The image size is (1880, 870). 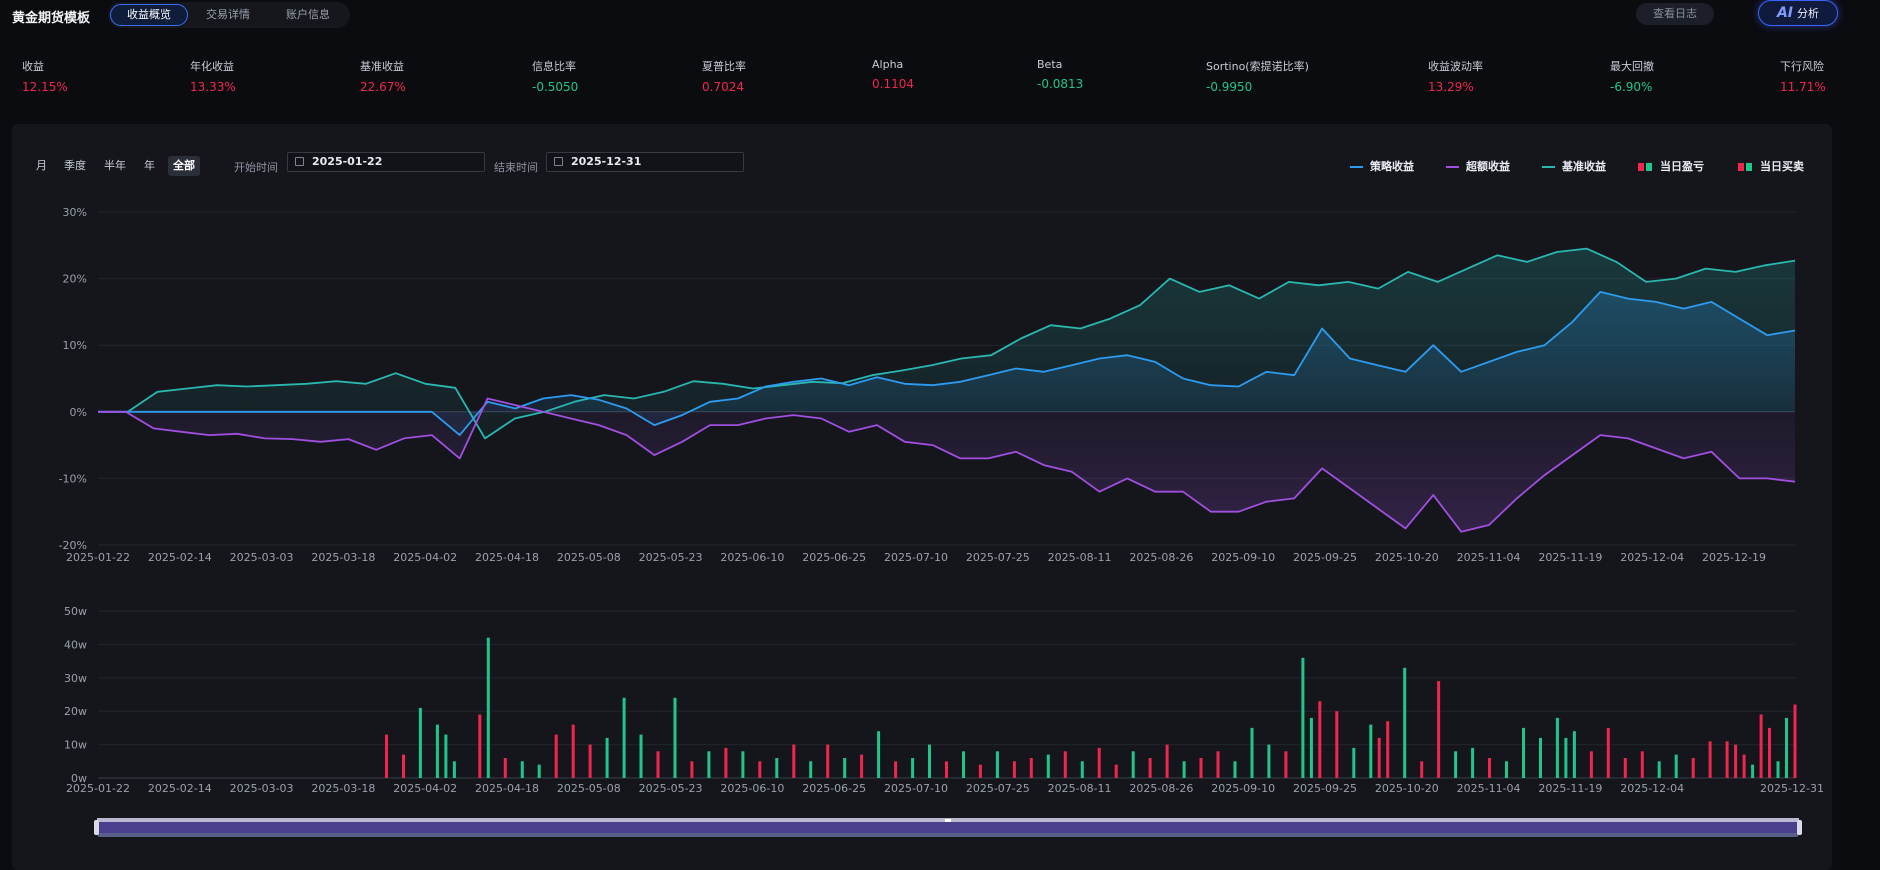 I want to click on tab-overview: 收益概览, so click(x=149, y=15).